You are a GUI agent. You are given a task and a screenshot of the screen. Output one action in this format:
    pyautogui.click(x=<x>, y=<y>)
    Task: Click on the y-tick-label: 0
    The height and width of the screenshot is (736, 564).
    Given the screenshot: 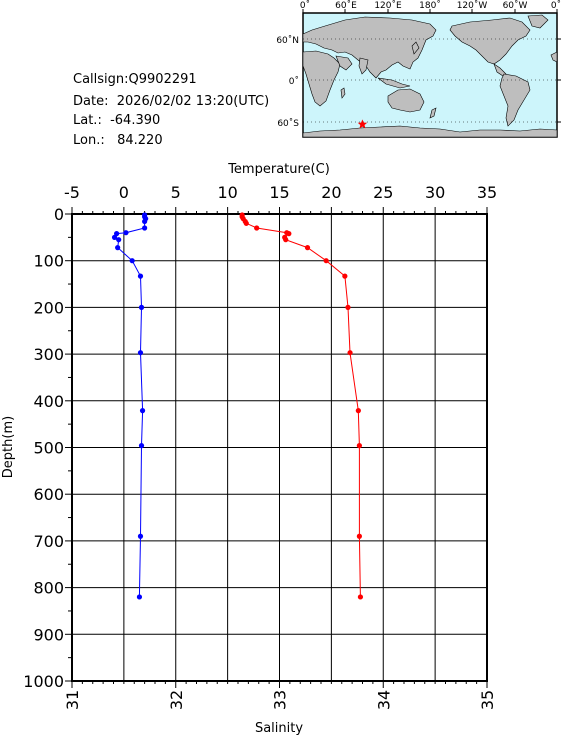 What is the action you would take?
    pyautogui.click(x=59, y=214)
    